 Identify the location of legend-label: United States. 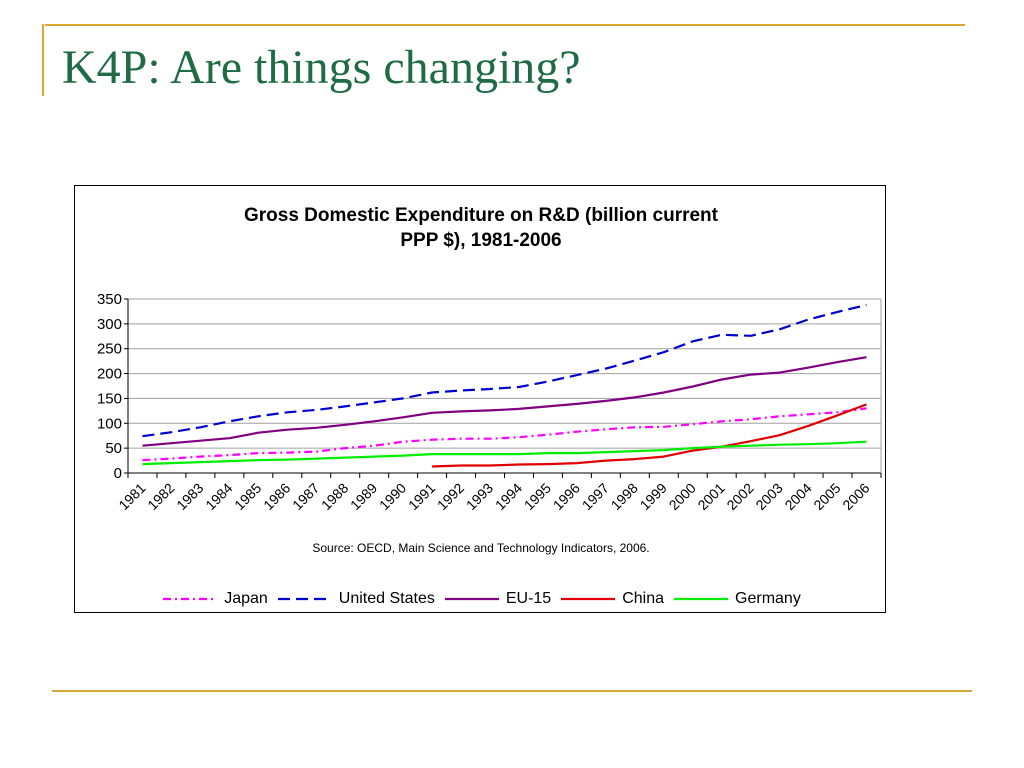
(386, 598).